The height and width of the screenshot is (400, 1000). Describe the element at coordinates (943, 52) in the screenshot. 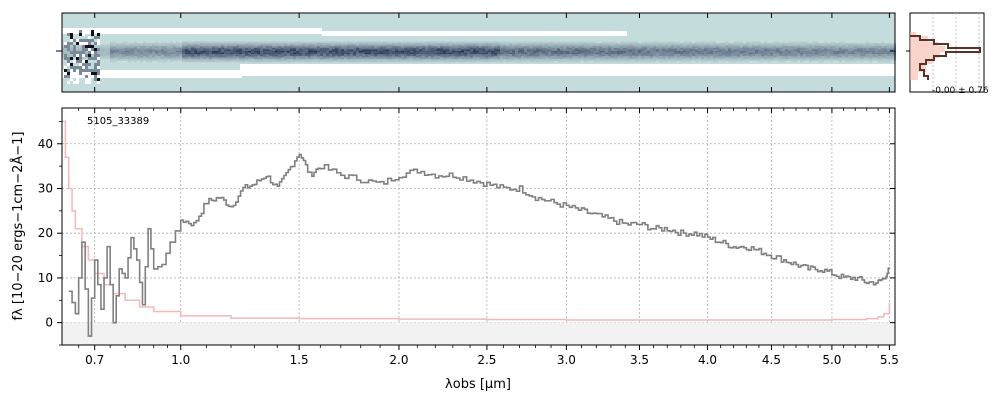

I see `profile-plot` at that location.